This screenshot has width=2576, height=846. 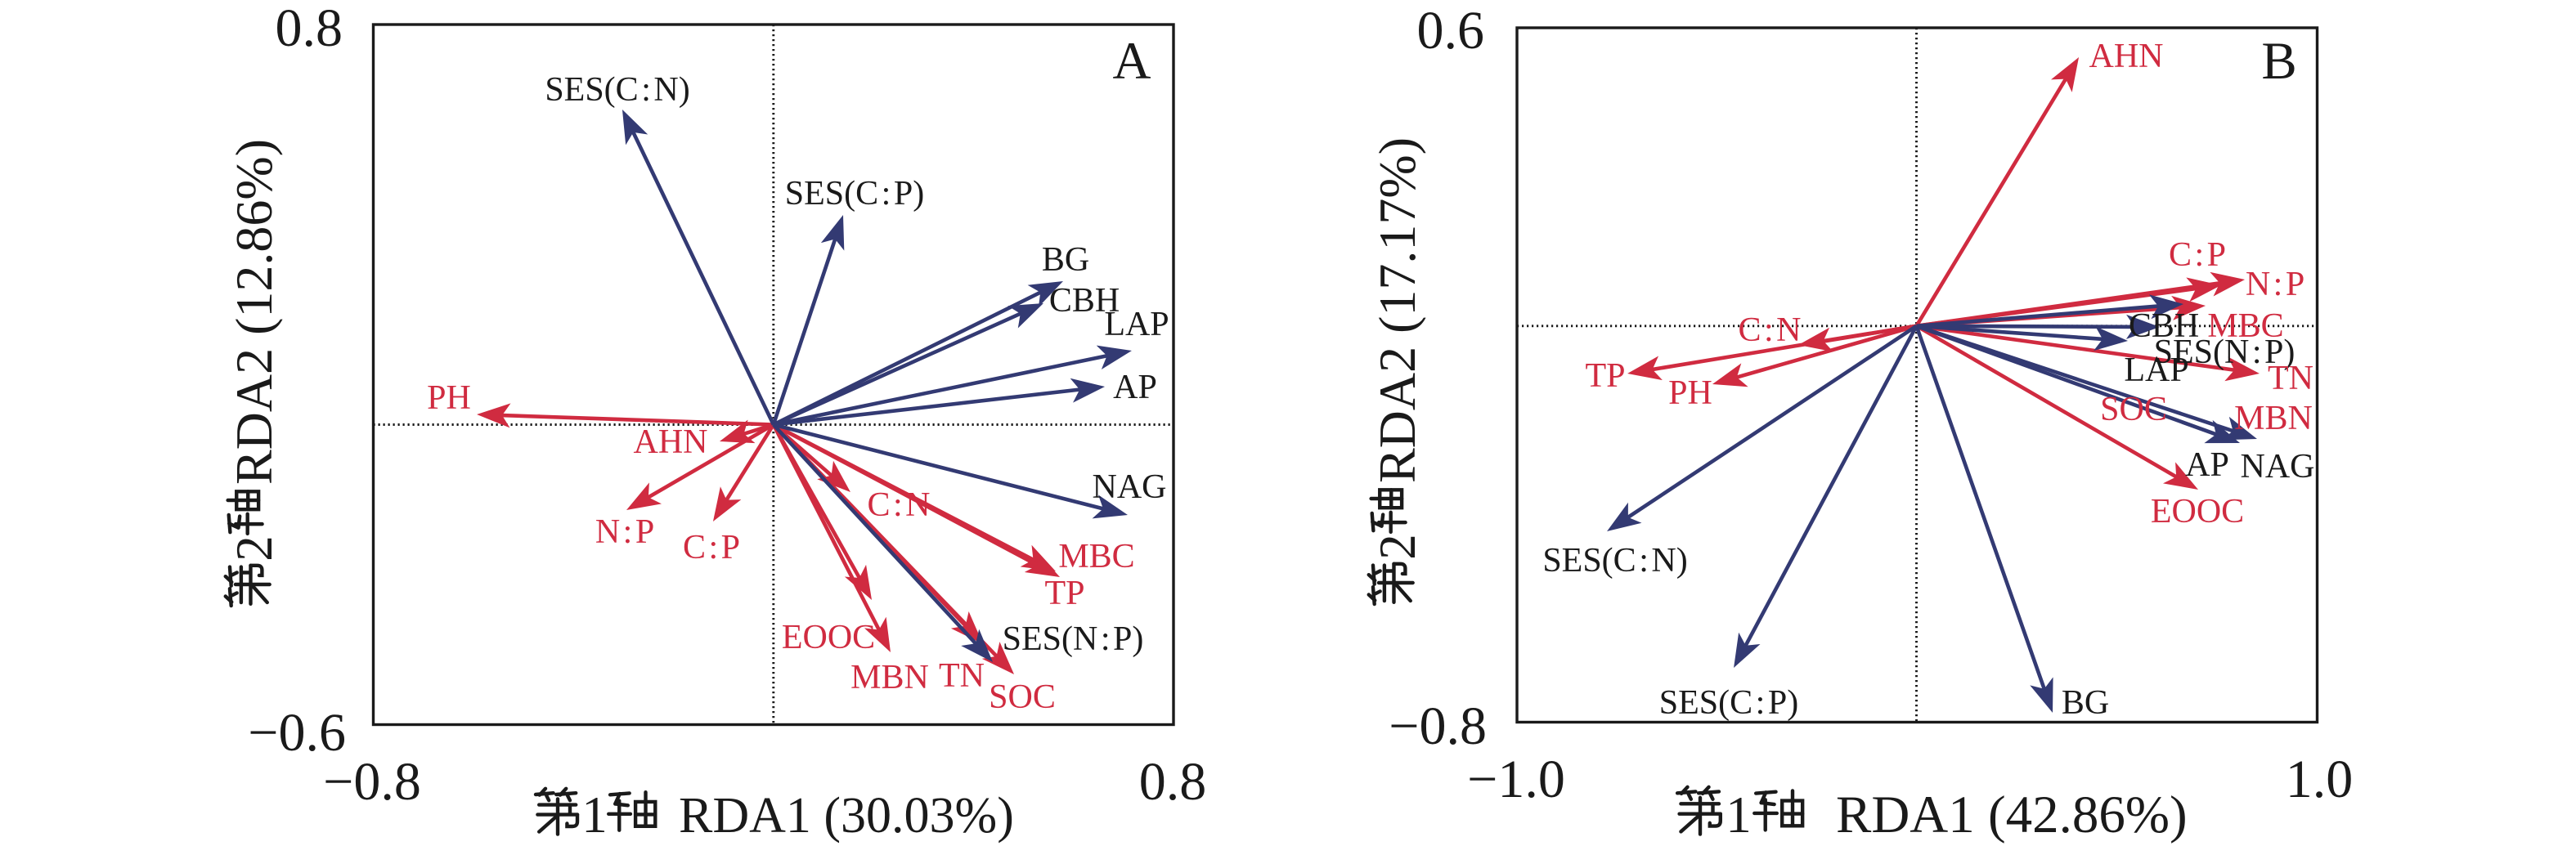 I want to click on svg-text: A, so click(x=1132, y=61).